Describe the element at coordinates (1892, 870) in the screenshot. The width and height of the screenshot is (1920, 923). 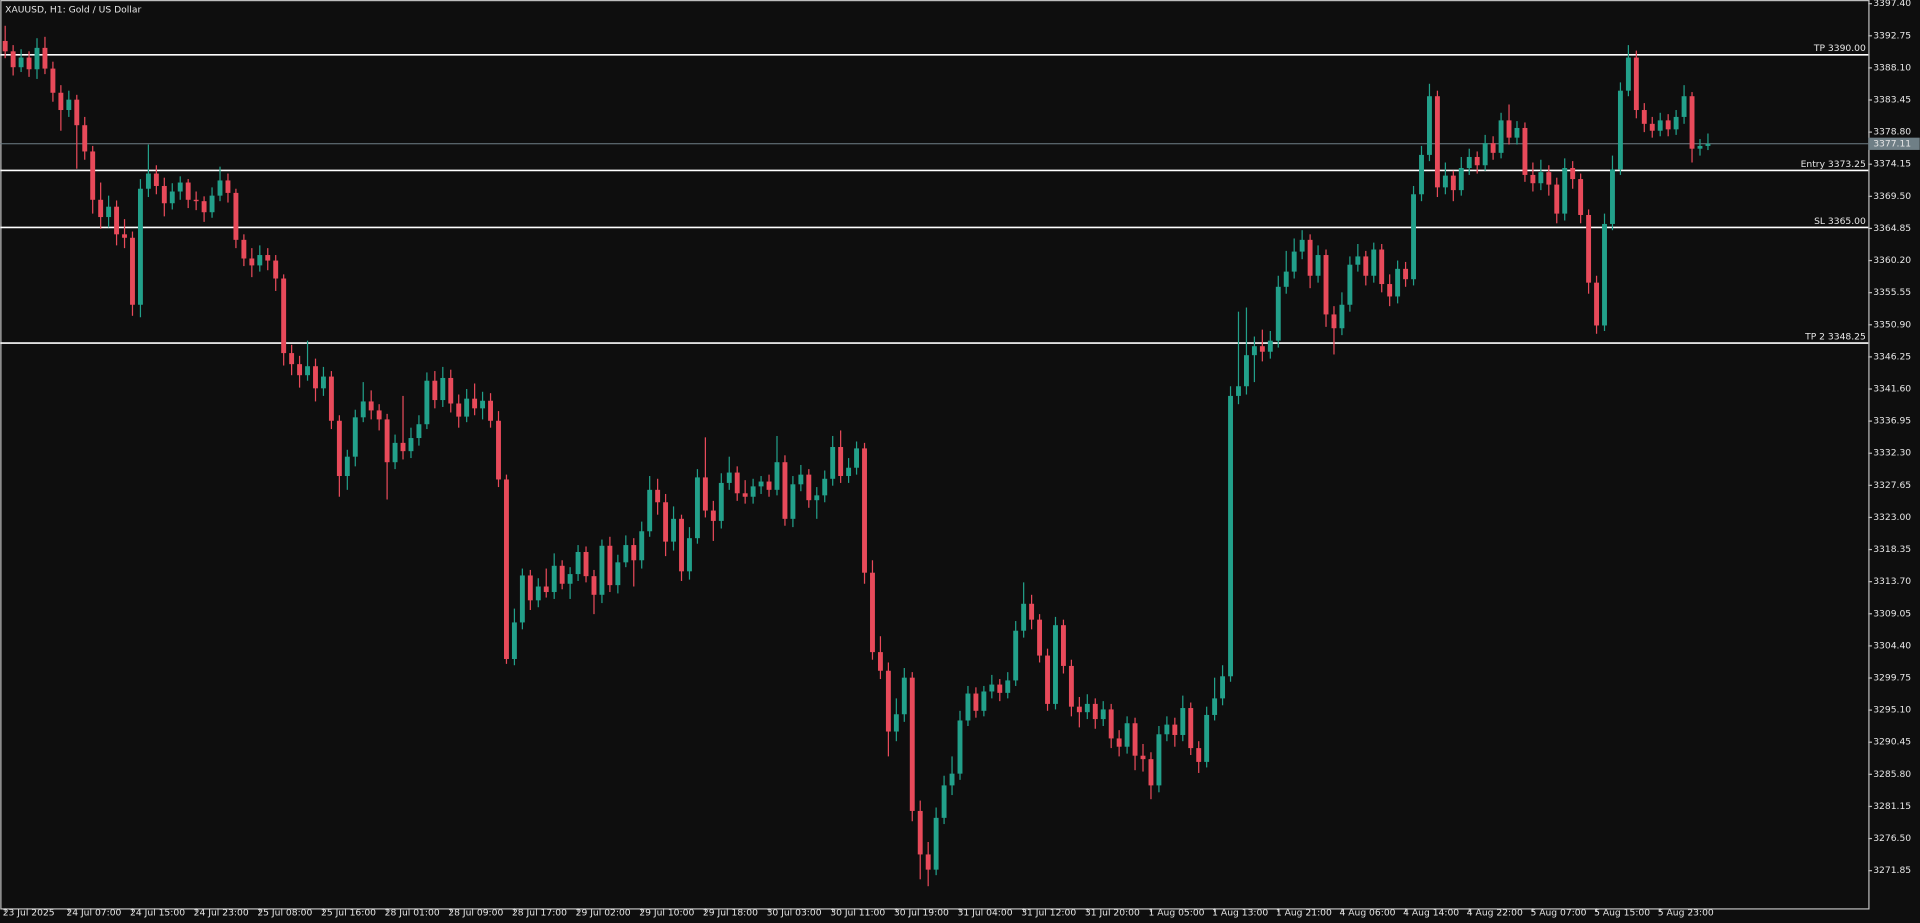
I see `y-tick-label: 3271.85` at that location.